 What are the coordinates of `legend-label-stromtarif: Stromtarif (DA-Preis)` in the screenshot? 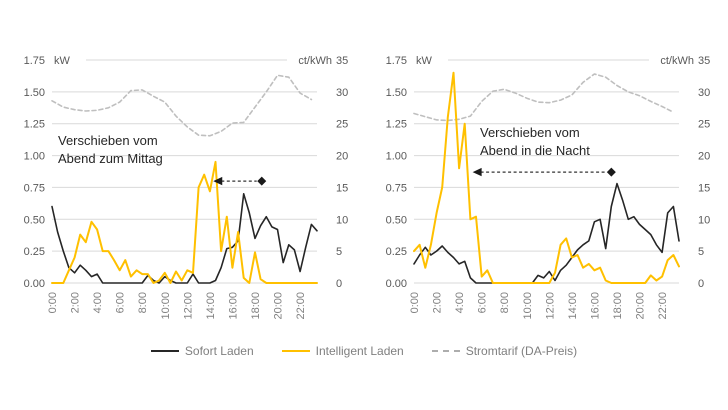 It's located at (521, 351).